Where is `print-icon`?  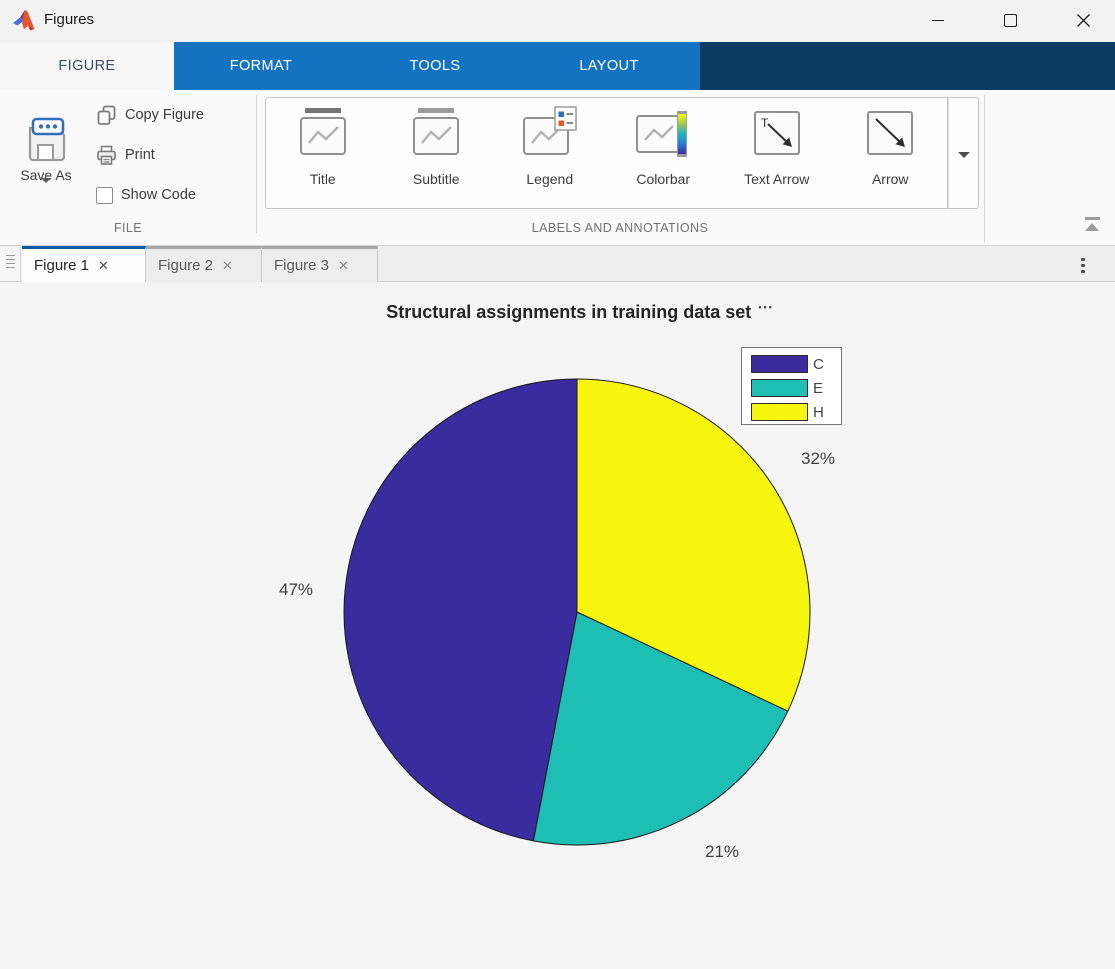 print-icon is located at coordinates (106, 155).